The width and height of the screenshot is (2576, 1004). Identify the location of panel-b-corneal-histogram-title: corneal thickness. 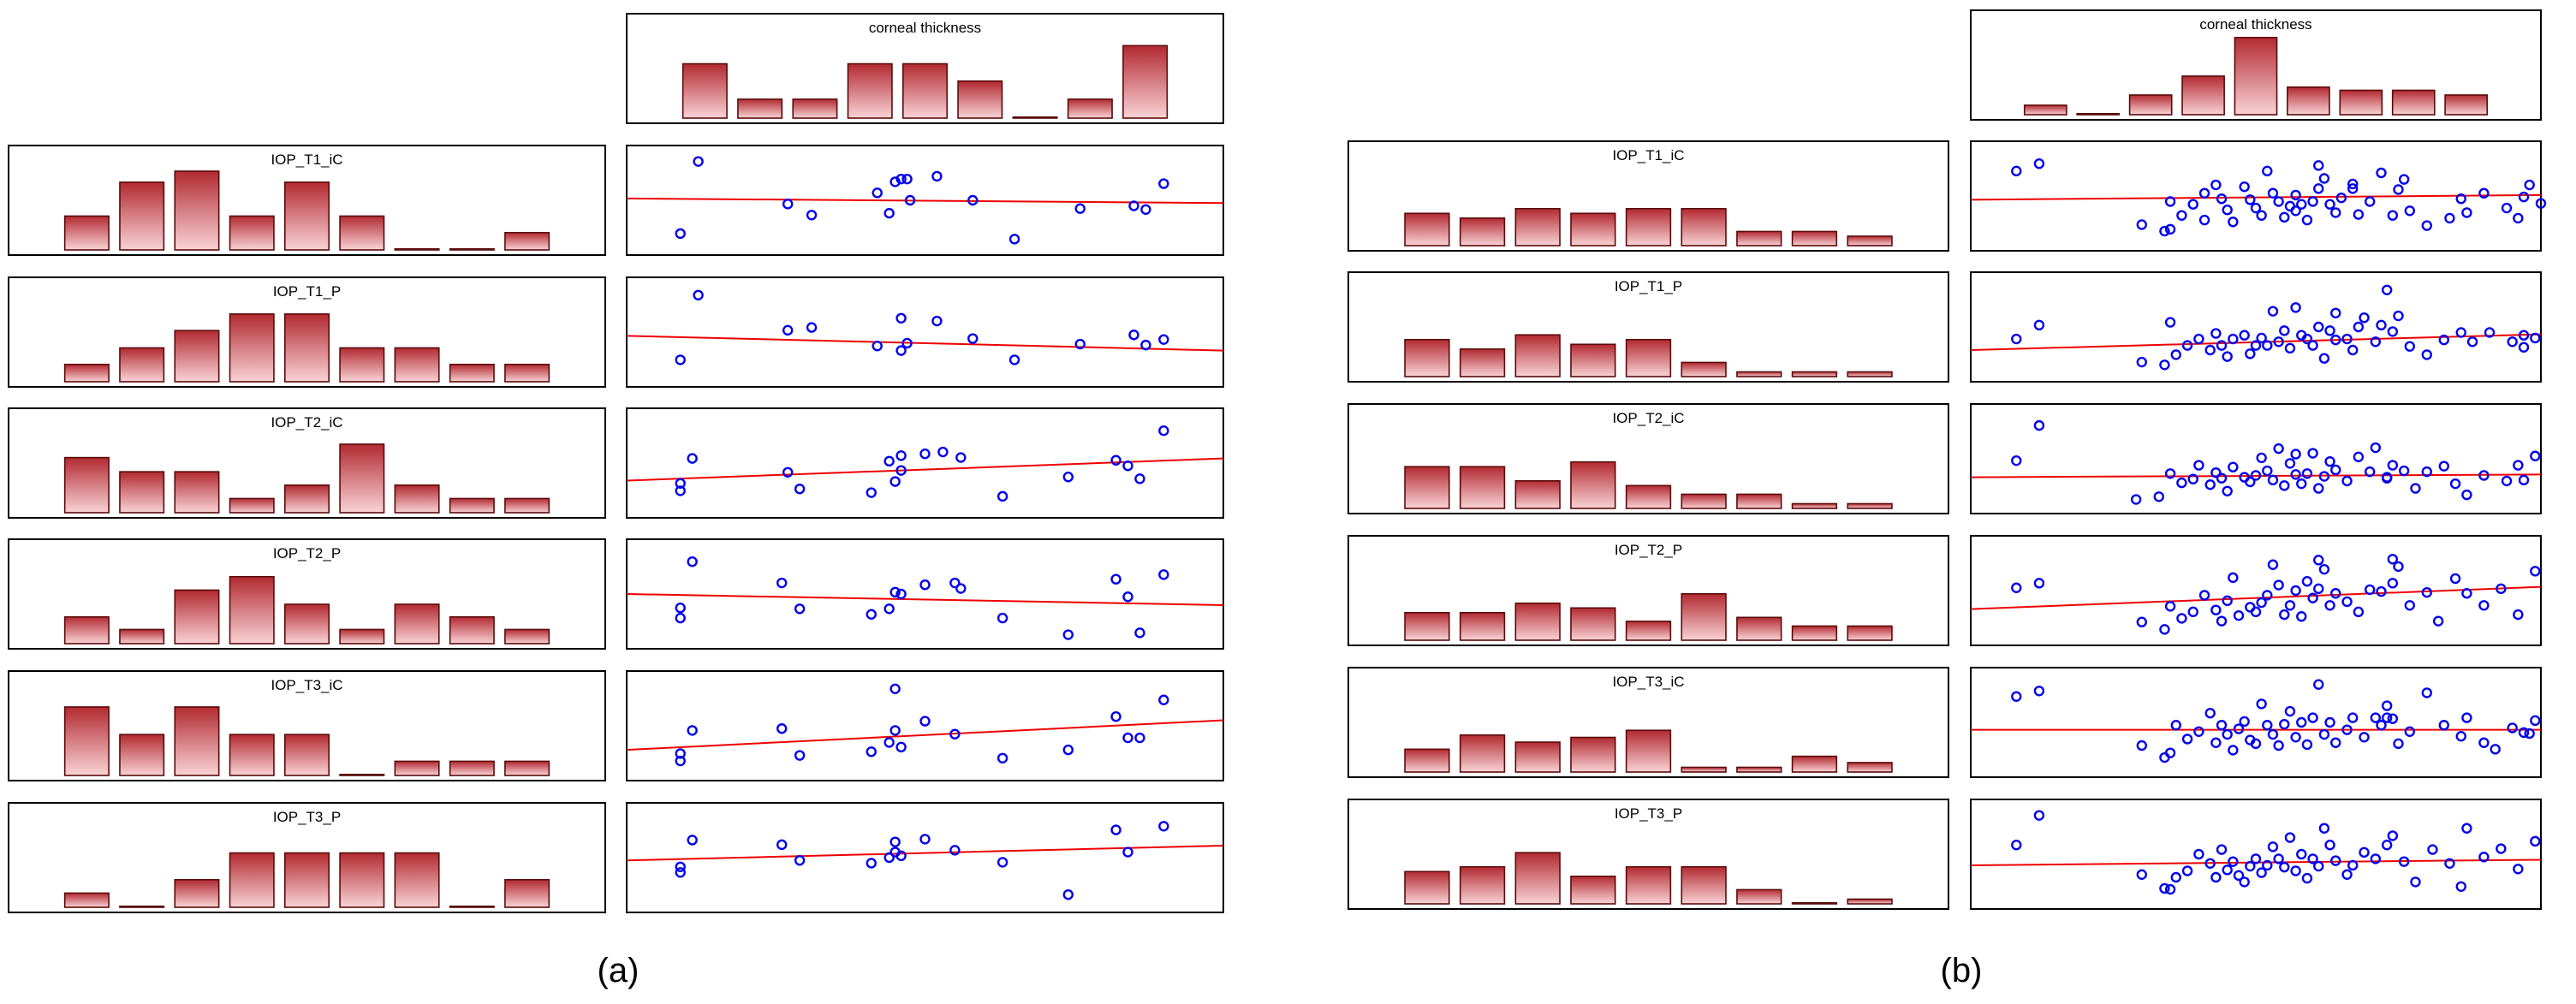
(2255, 25).